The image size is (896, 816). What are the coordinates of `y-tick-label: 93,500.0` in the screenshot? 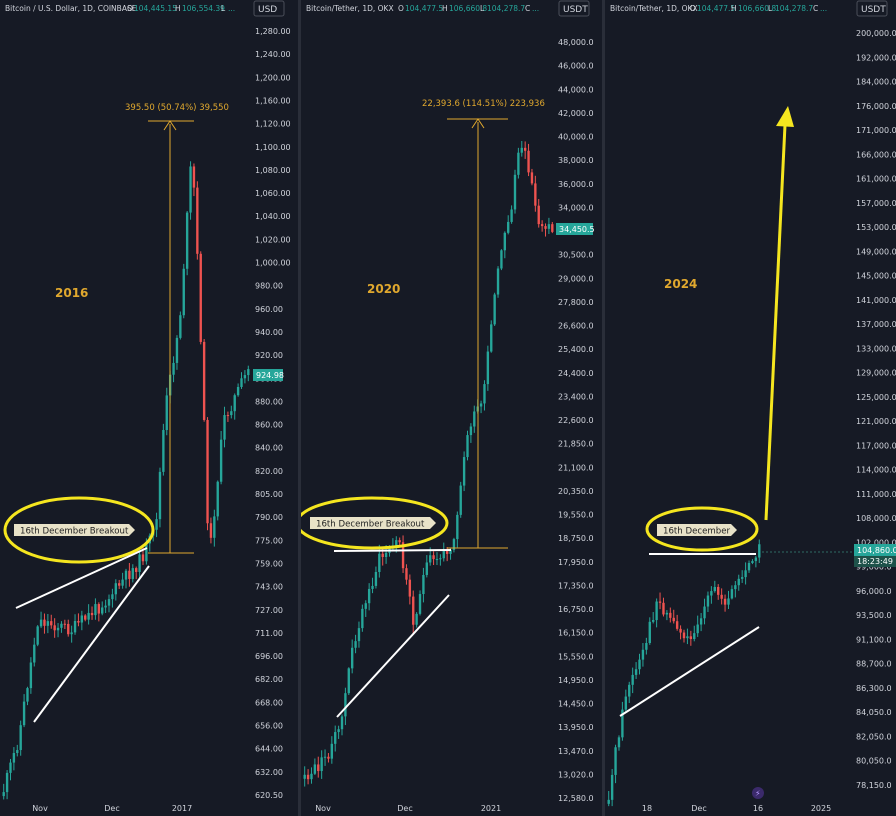 It's located at (874, 615).